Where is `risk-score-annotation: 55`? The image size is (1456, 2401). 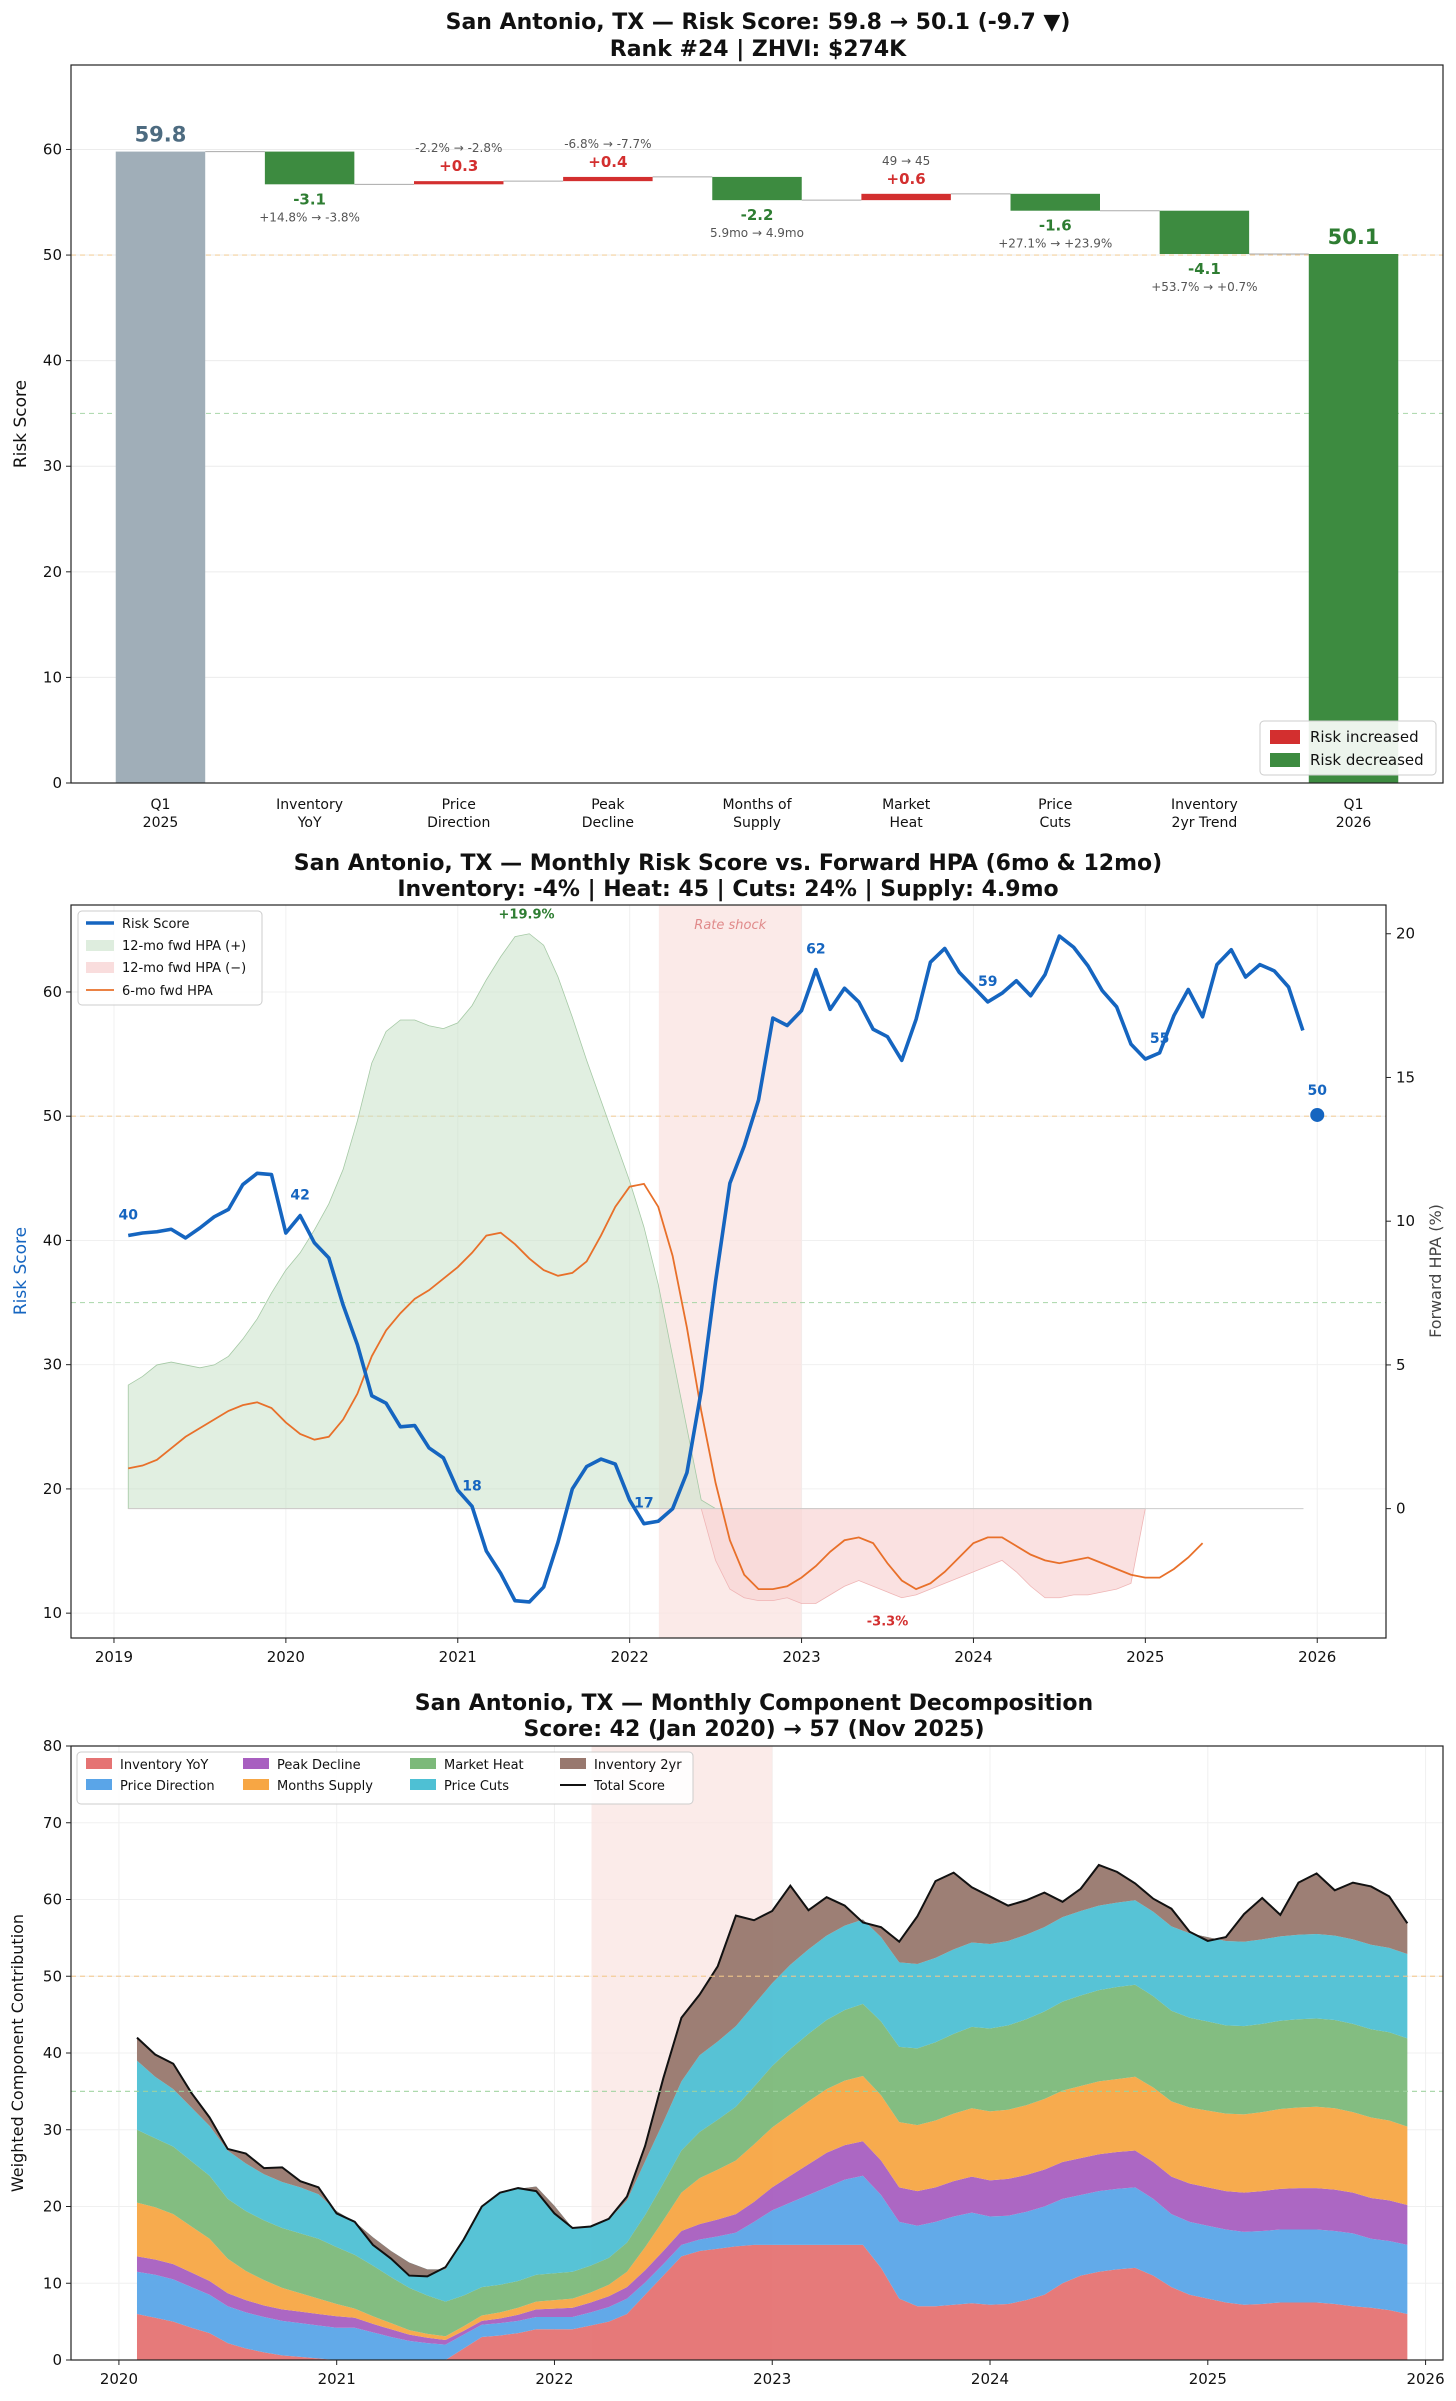 risk-score-annotation: 55 is located at coordinates (1159, 1039).